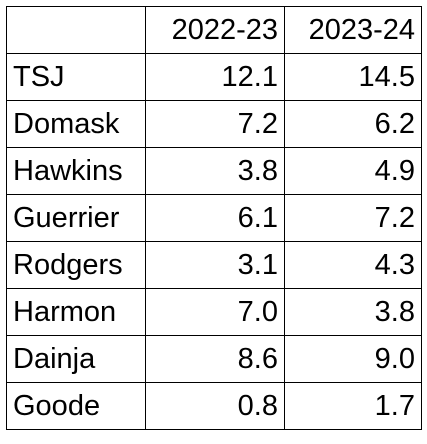 This screenshot has height=444, width=427. I want to click on stat-value: 8.6, so click(215, 359).